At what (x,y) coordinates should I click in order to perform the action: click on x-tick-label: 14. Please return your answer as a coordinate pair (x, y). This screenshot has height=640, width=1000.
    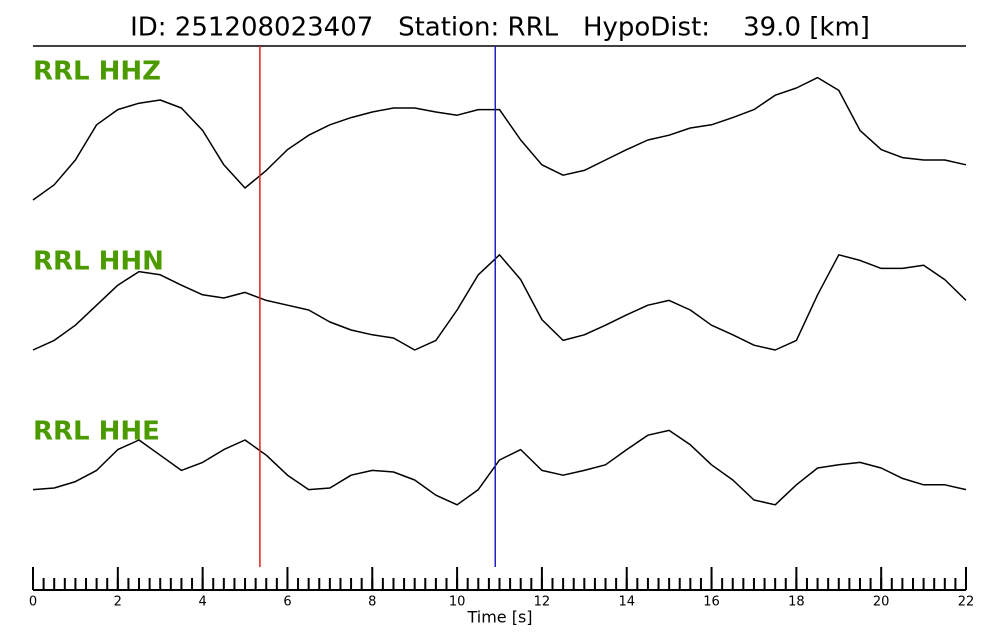
    Looking at the image, I should click on (626, 602).